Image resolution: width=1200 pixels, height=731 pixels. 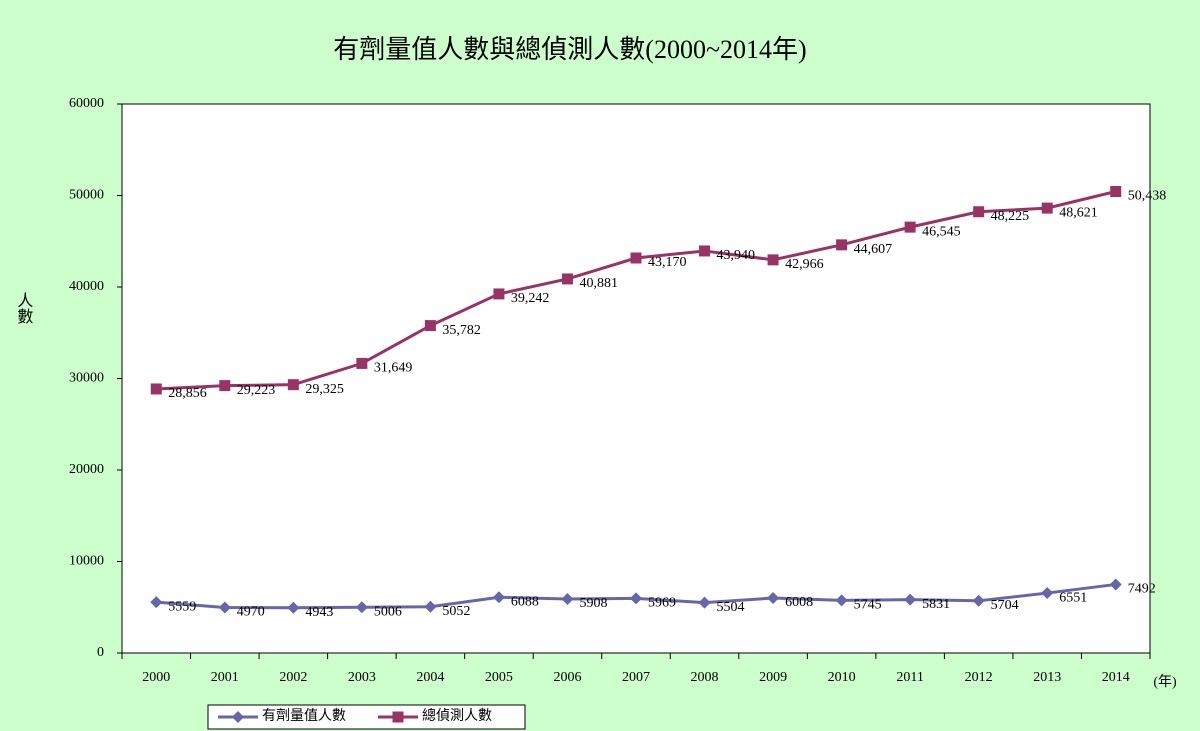 I want to click on chart-title: 有劑量值人數與總偵測人數(2000~2014年), so click(x=569, y=49).